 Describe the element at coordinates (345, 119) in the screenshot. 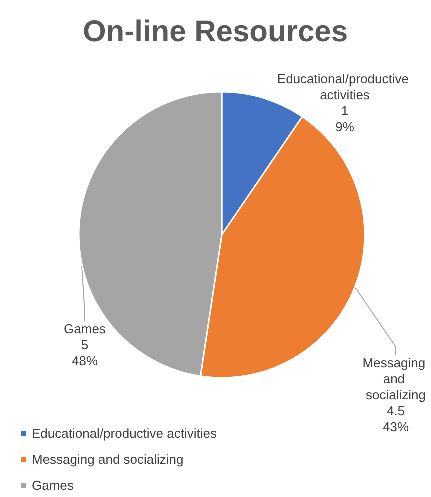

I see `data-label: 1 9%` at that location.